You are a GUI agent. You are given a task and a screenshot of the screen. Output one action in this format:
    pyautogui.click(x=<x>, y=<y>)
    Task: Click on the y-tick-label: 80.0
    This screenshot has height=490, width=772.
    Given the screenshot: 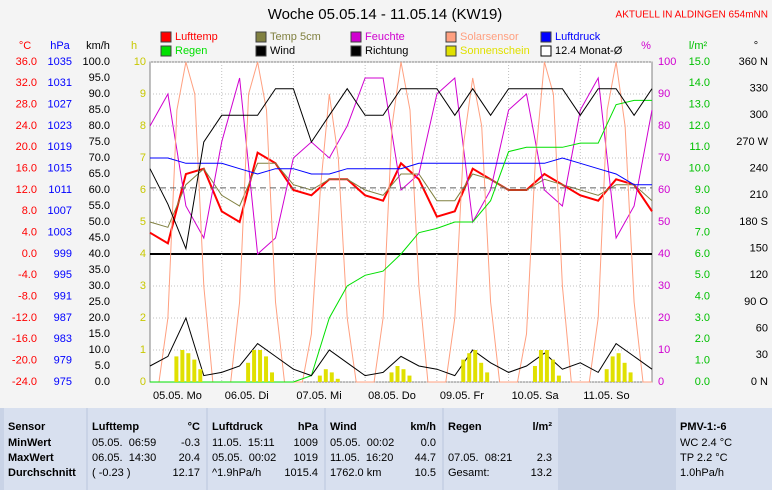 What is the action you would take?
    pyautogui.click(x=99, y=126)
    